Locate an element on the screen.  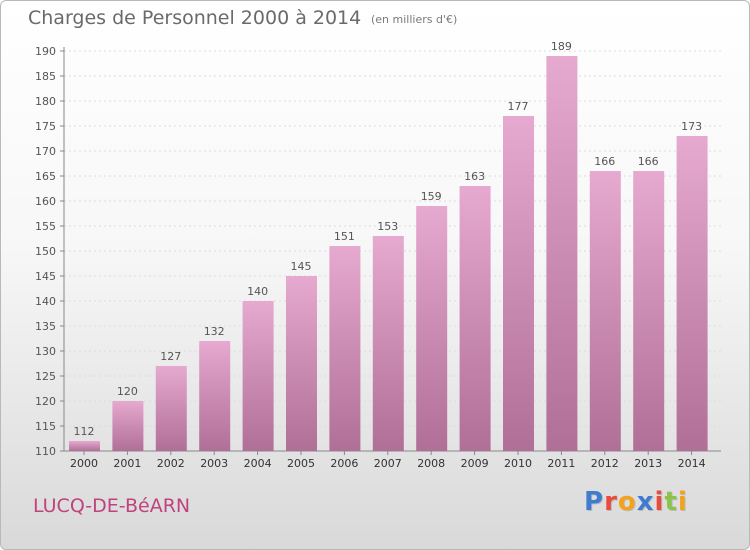
y-tick-label: 125 is located at coordinates (45, 376).